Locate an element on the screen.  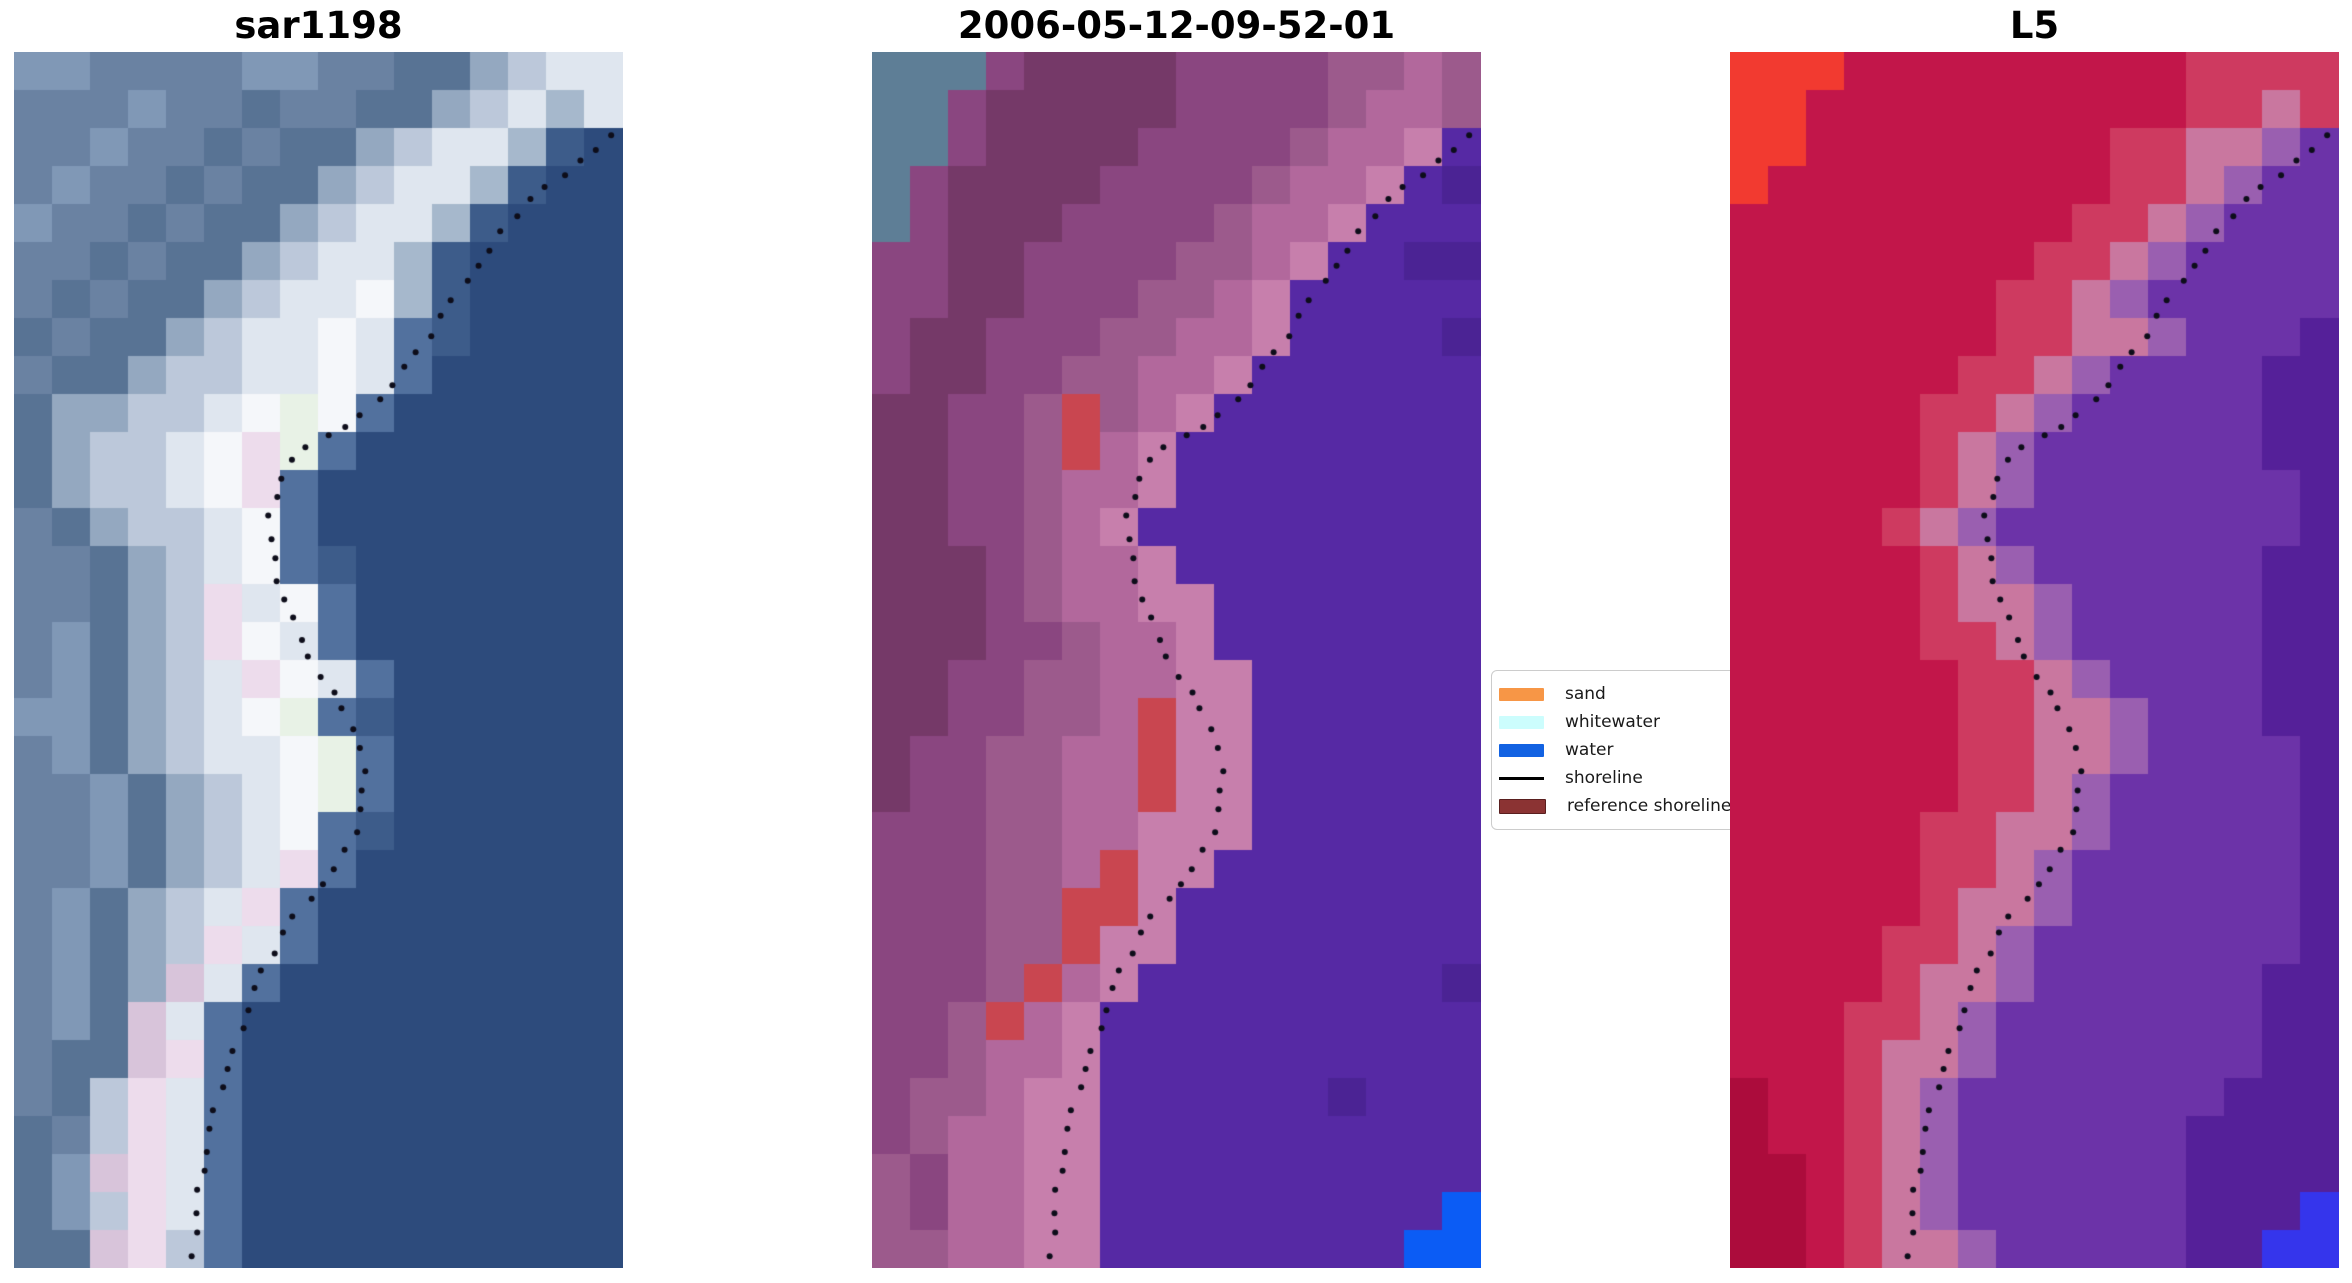
whitewater-swatch-icon is located at coordinates (1521, 722).